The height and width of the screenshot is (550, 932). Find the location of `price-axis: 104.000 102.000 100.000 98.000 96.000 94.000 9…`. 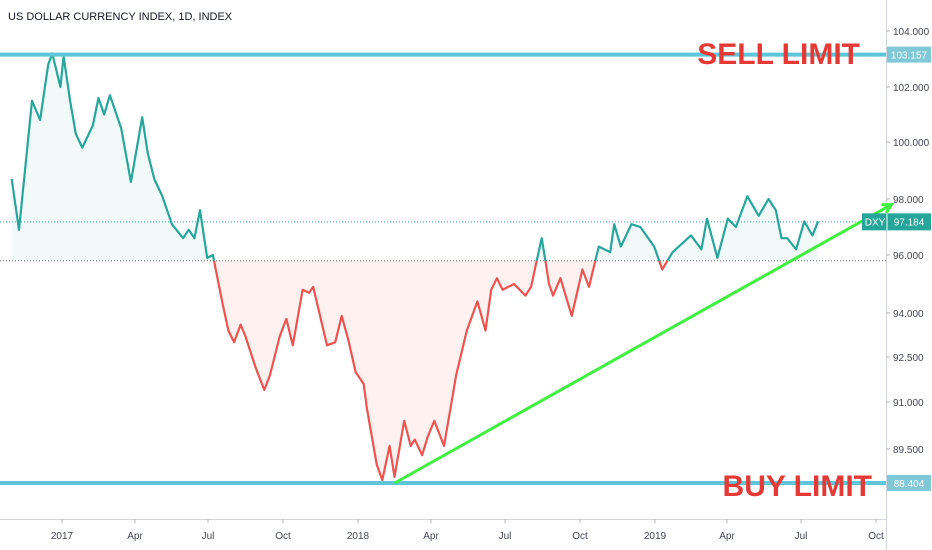

price-axis: 104.000 102.000 100.000 98.000 96.000 94.000 9… is located at coordinates (908, 241).